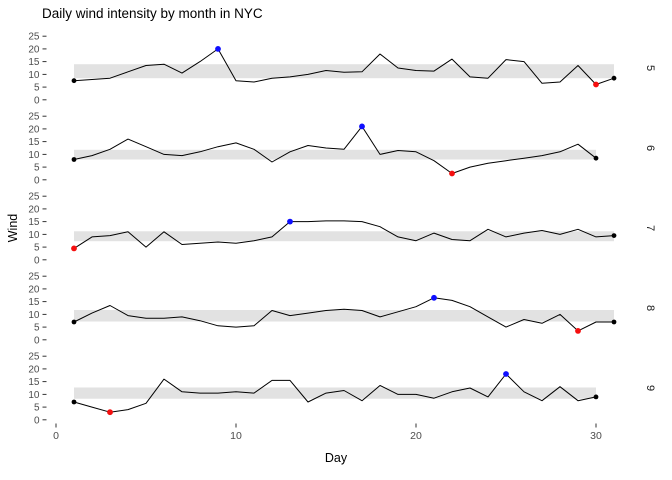  What do you see at coordinates (336, 458) in the screenshot?
I see `x-axis-title: Day` at bounding box center [336, 458].